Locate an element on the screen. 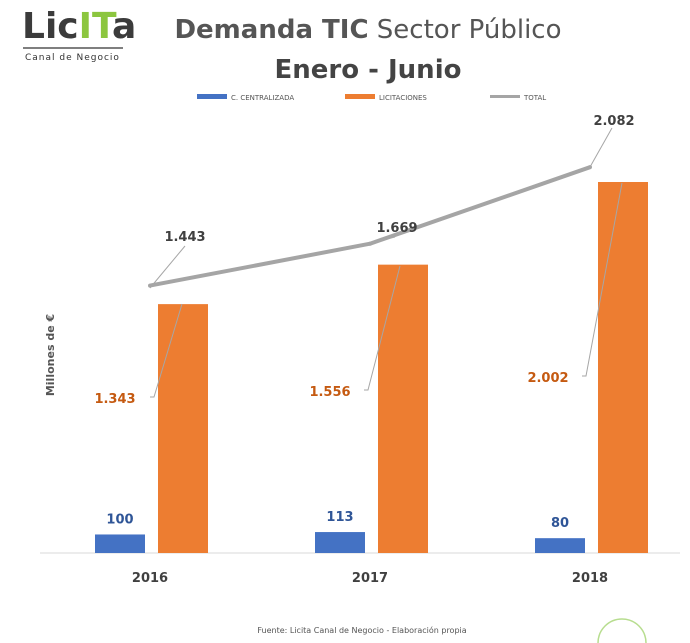 The width and height of the screenshot is (690, 643). x-tick-label-2018: 2018 is located at coordinates (590, 578).